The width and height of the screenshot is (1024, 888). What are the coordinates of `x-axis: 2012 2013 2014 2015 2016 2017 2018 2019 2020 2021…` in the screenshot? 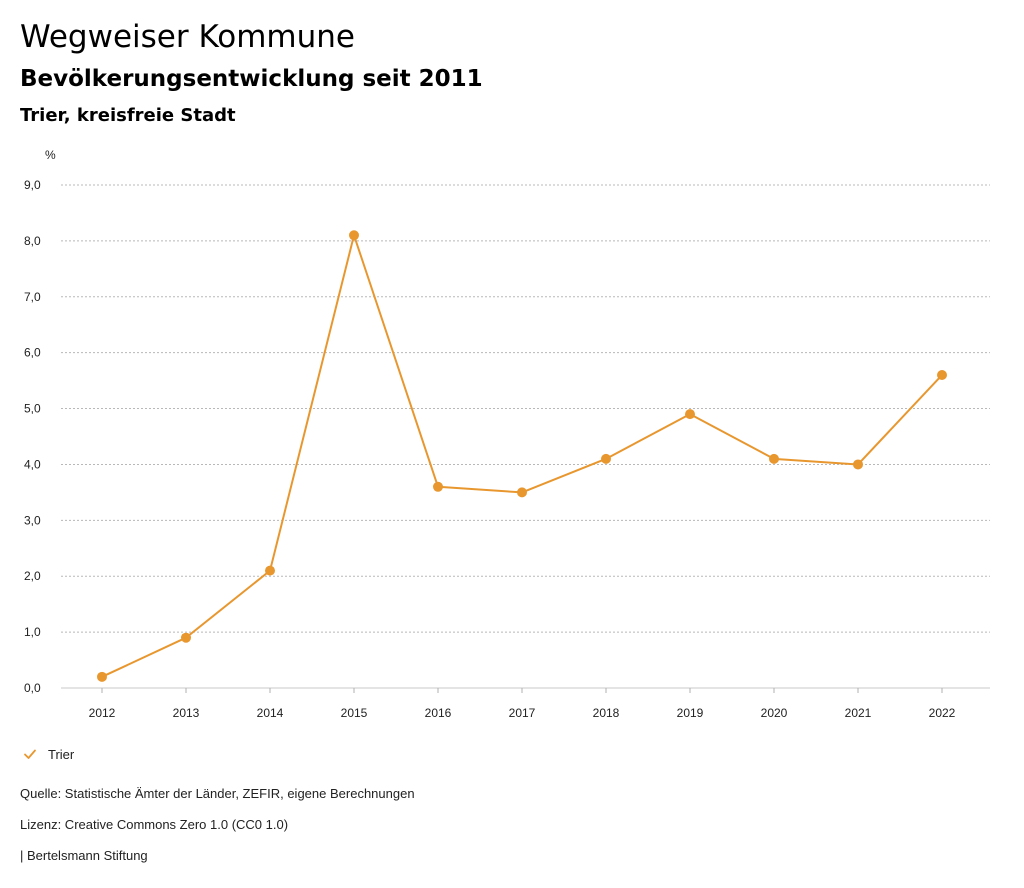 It's located at (522, 704).